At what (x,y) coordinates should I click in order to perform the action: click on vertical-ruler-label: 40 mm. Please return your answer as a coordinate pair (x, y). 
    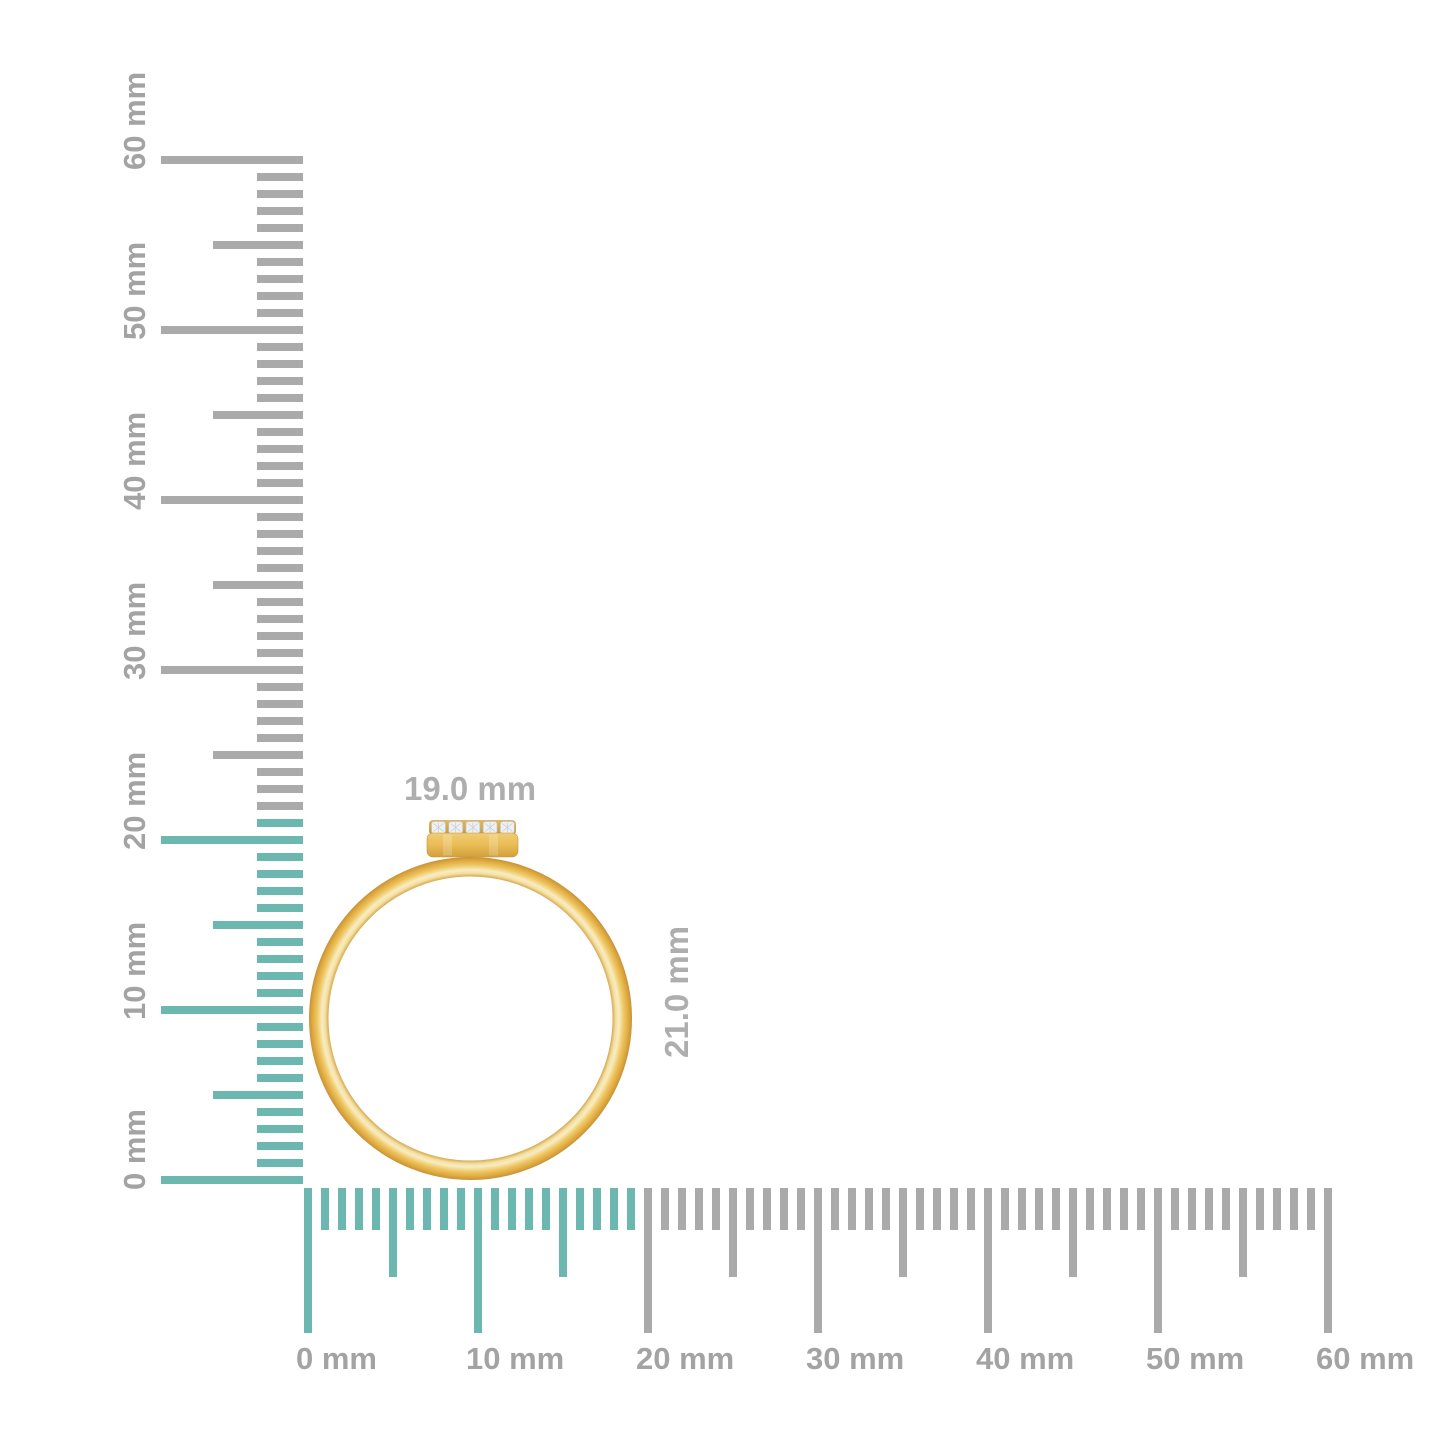
    Looking at the image, I should click on (134, 460).